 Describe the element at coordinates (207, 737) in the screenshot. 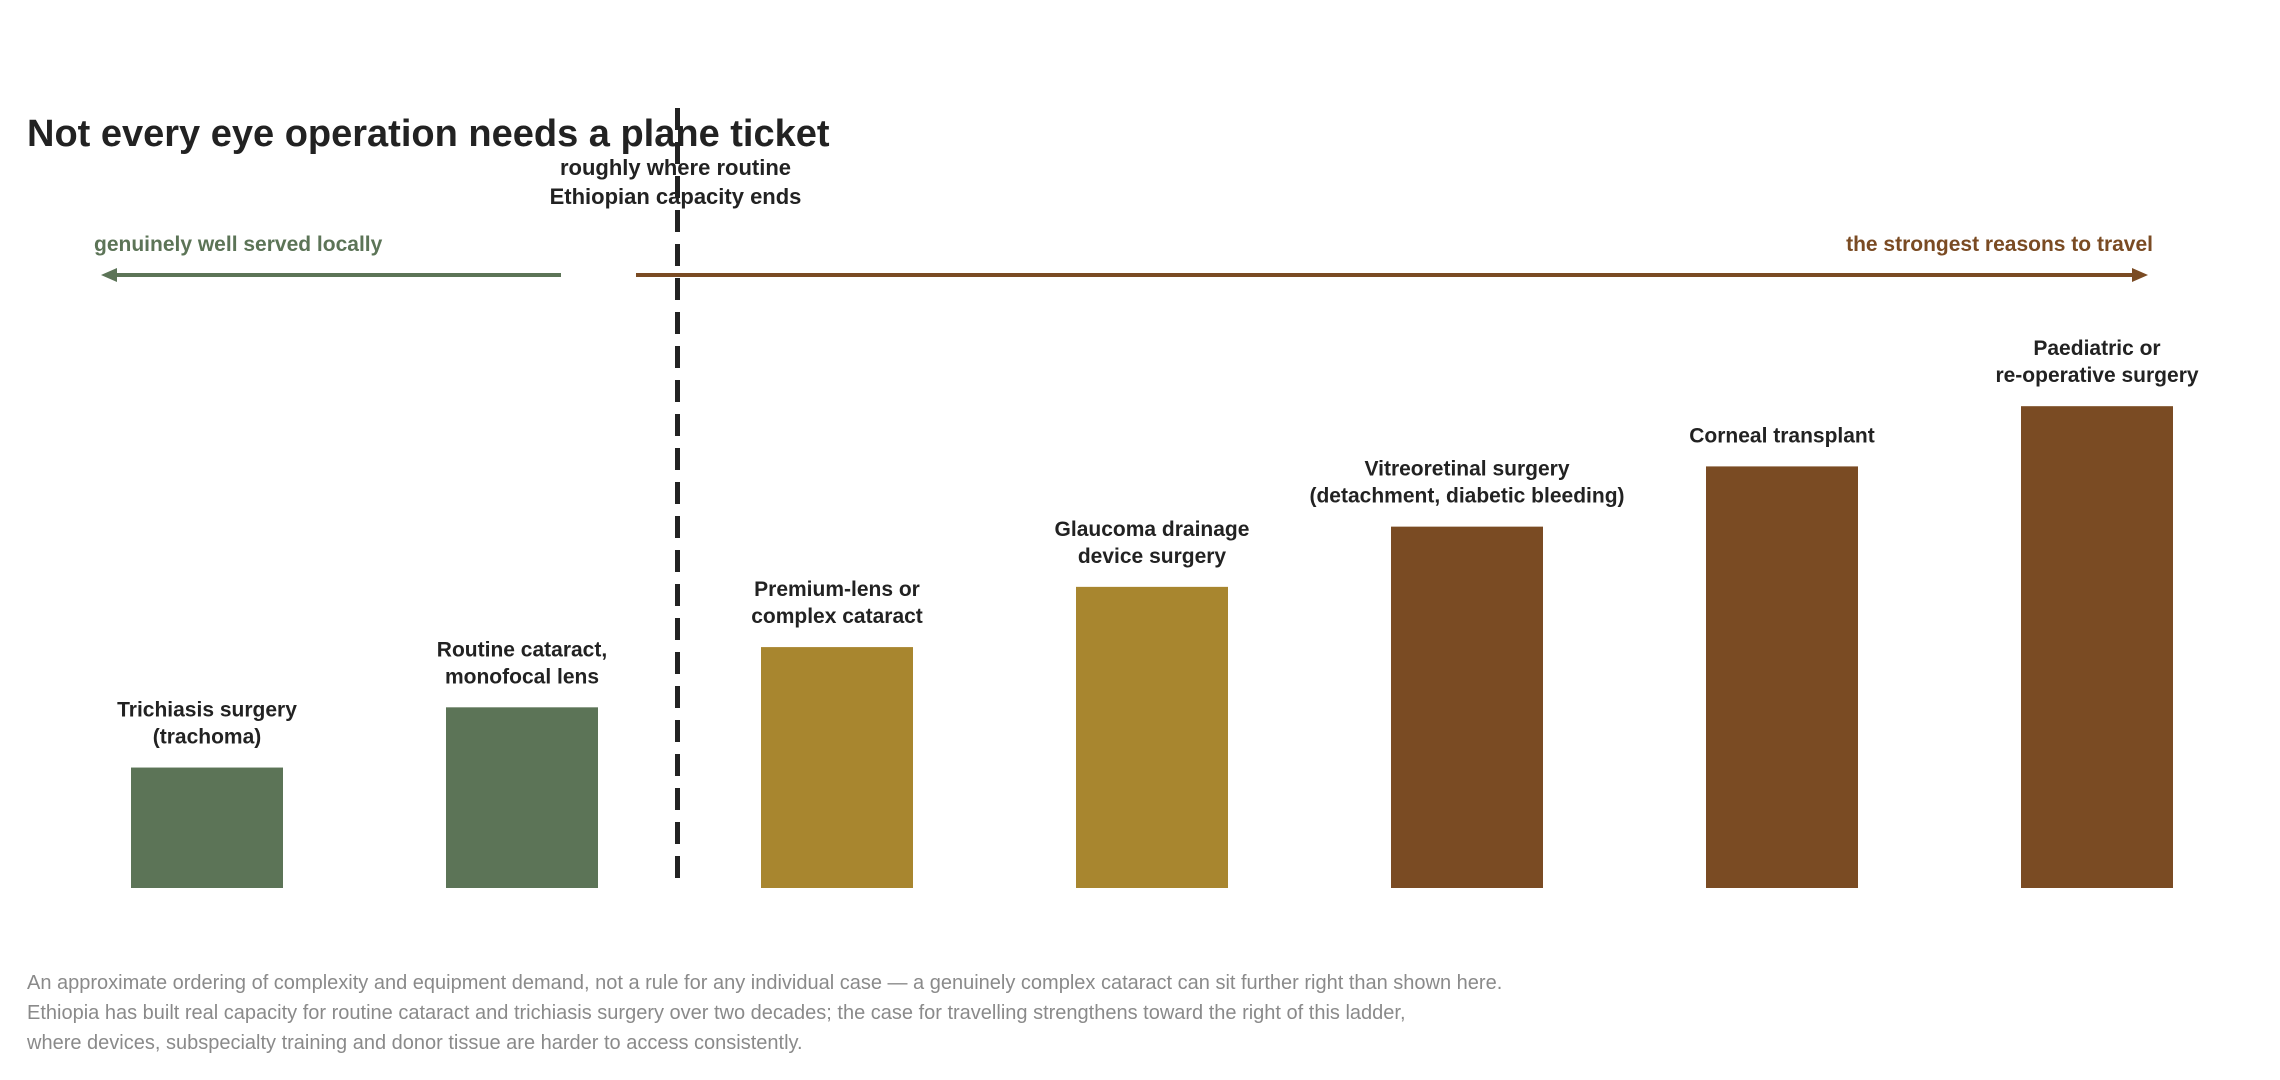

I see `bar-label: (trachoma)` at that location.